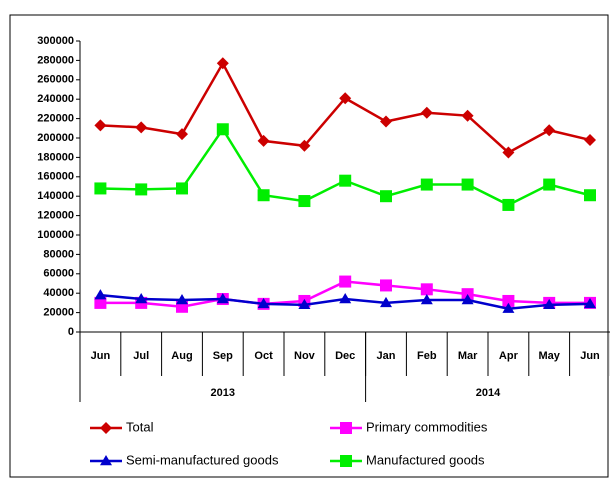 The height and width of the screenshot is (480, 610). Describe the element at coordinates (181, 356) in the screenshot. I see `x-tick-label: Aug` at that location.